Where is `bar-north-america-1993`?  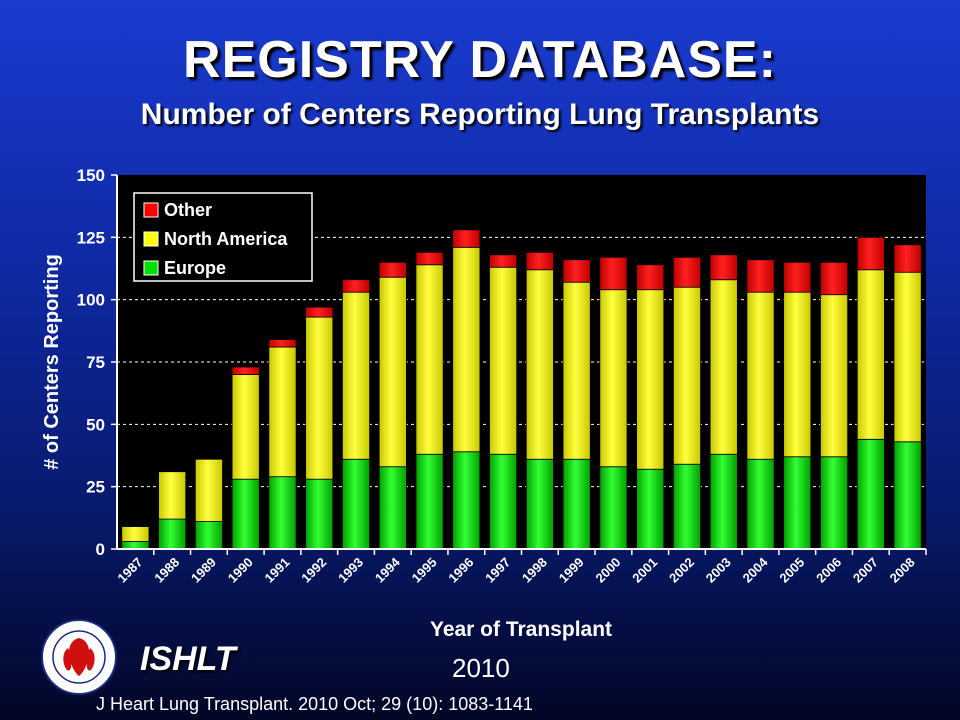
bar-north-america-1993 is located at coordinates (356, 375).